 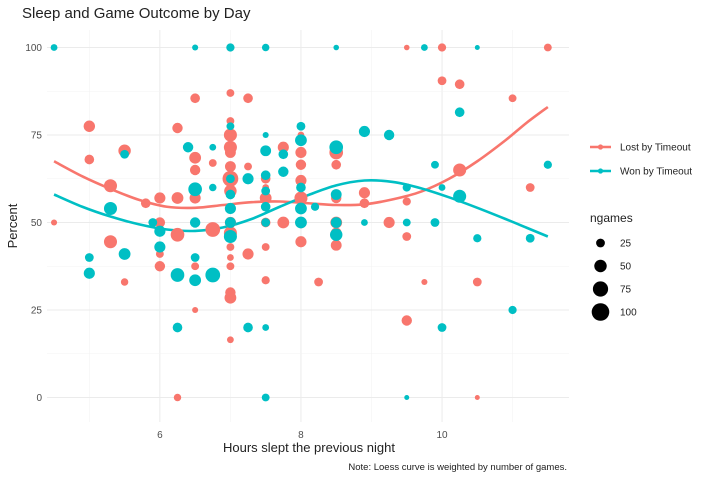 What do you see at coordinates (628, 313) in the screenshot?
I see `size-legend-label: 100` at bounding box center [628, 313].